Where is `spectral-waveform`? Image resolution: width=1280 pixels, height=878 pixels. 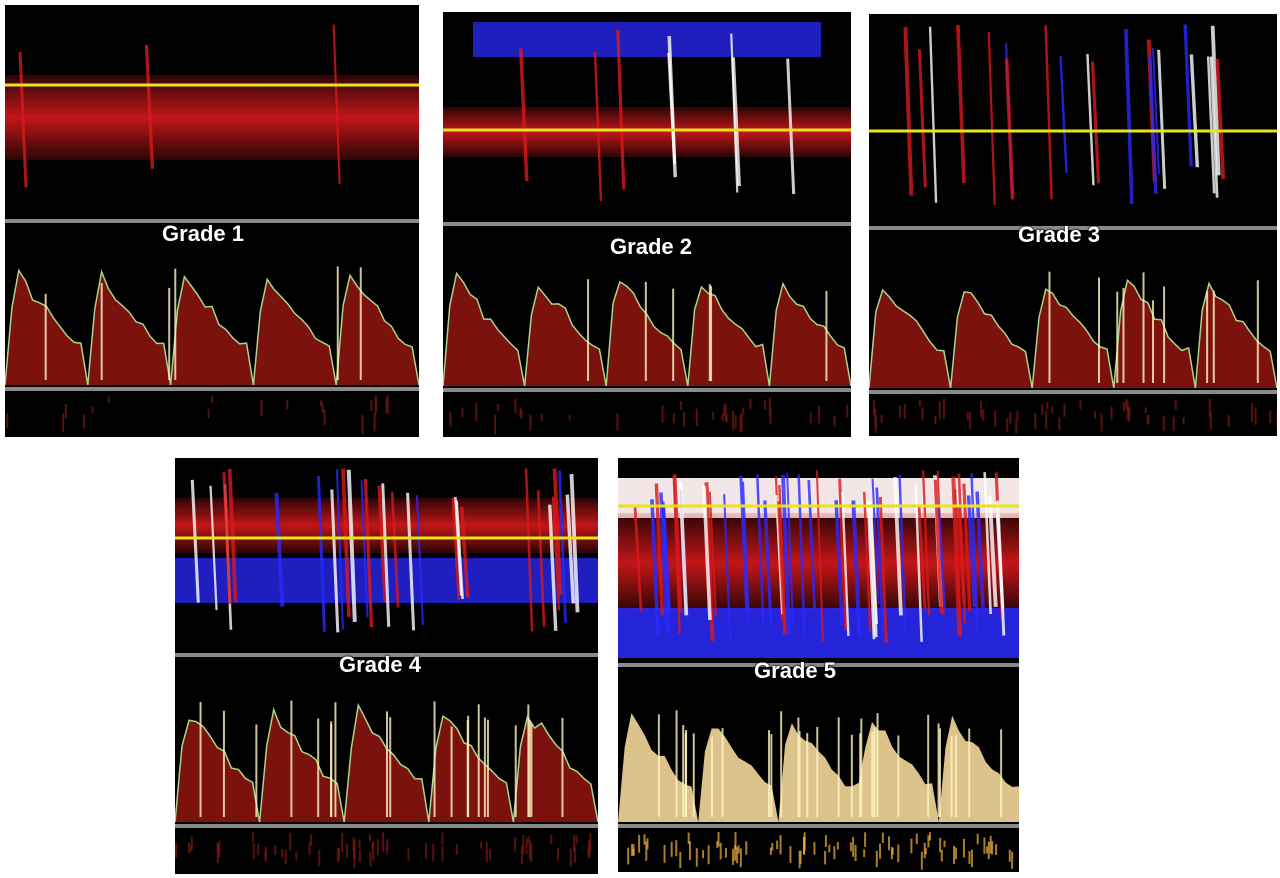
spectral-waveform is located at coordinates (647, 329).